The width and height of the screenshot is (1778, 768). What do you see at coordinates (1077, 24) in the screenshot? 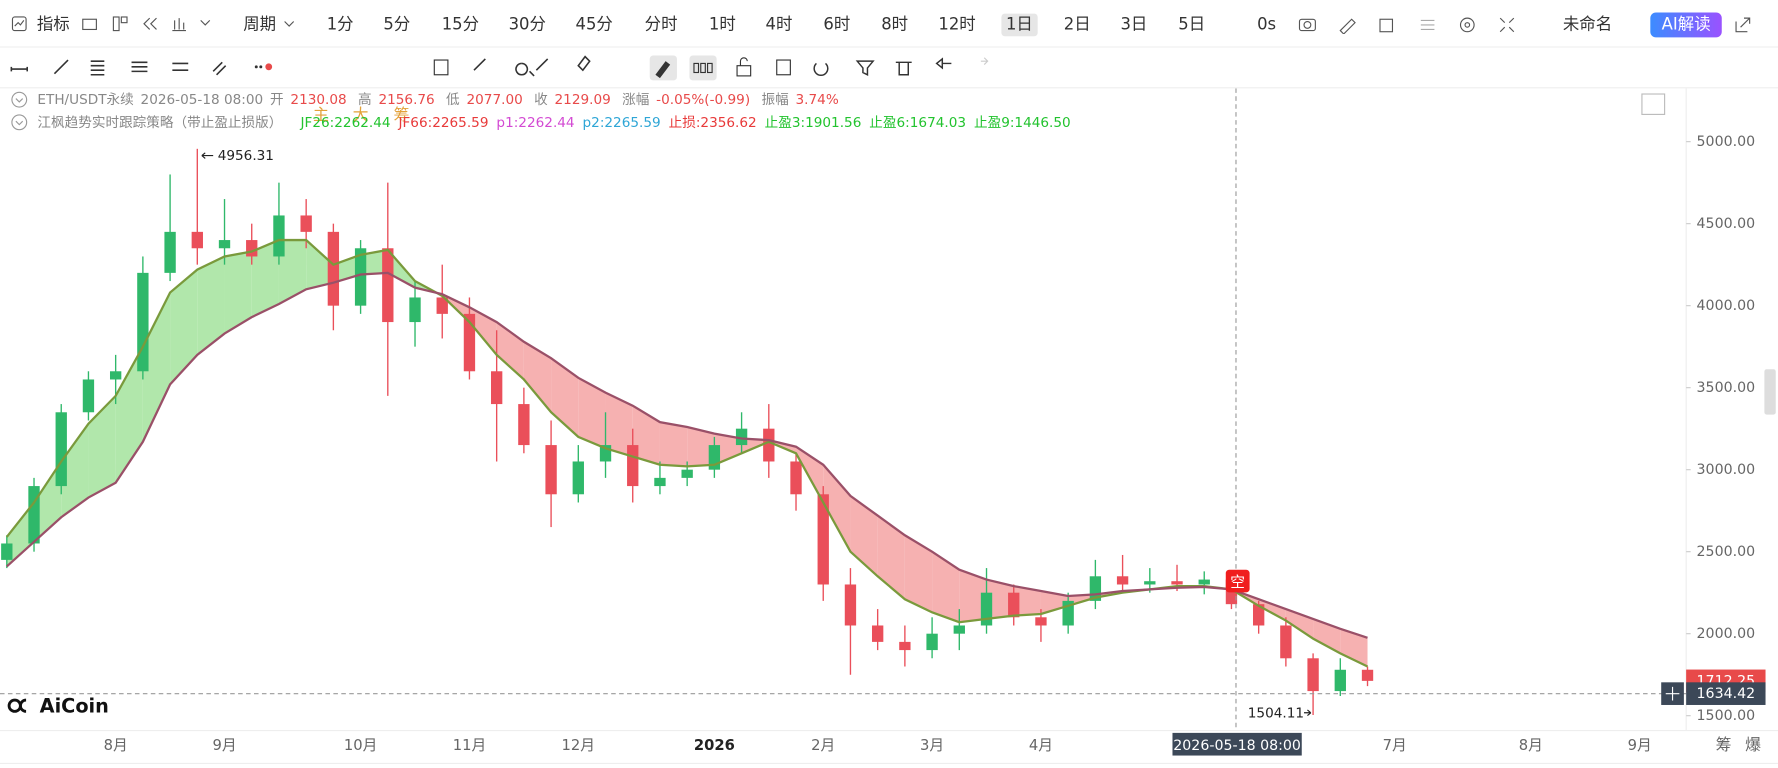
I see `period-option: 2日` at bounding box center [1077, 24].